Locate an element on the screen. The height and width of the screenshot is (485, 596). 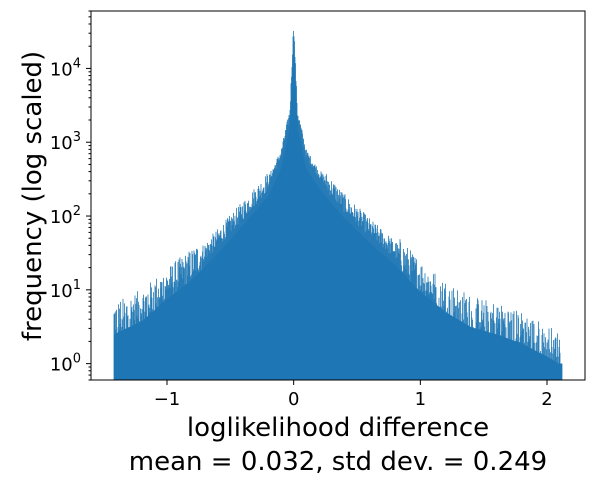
y-tick-label: 10⁰ is located at coordinates (65, 364).